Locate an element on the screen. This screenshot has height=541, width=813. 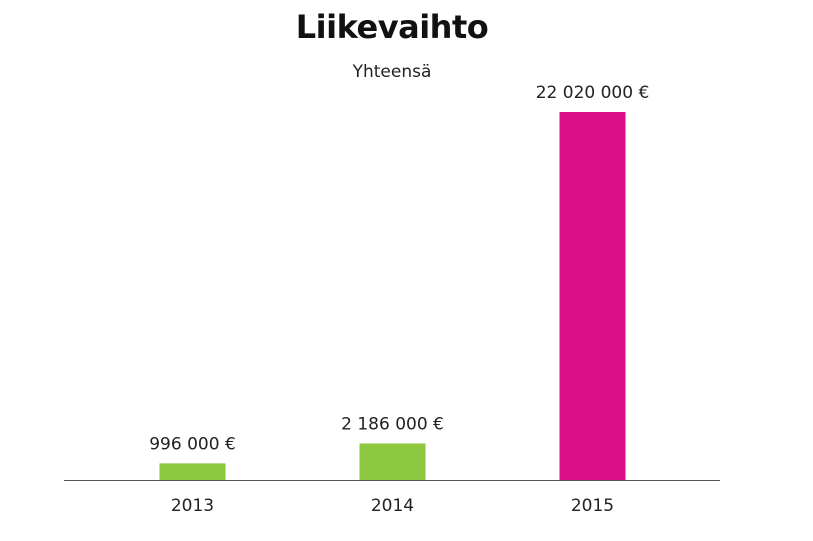
chart-subtitle: Yhteensä is located at coordinates (392, 72).